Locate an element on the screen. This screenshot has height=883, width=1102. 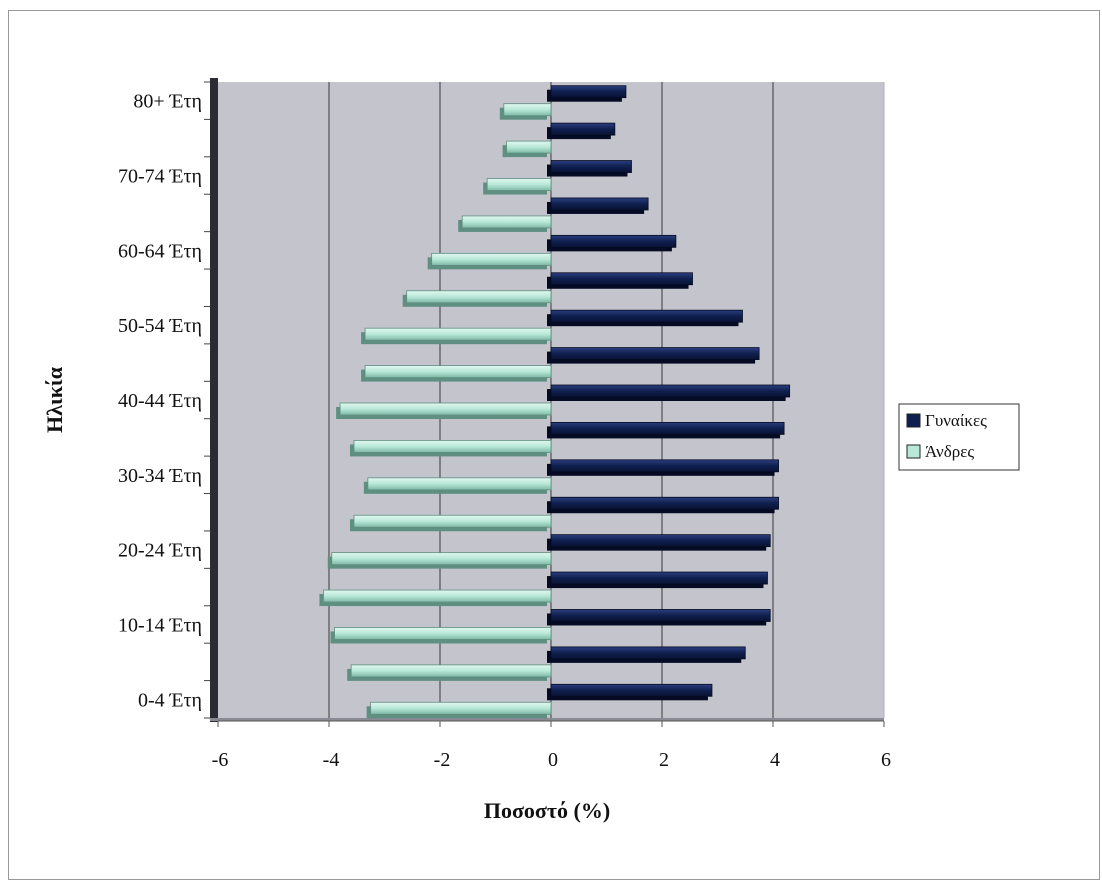
y-tick-label: 50-54 Έτη is located at coordinates (160, 326).